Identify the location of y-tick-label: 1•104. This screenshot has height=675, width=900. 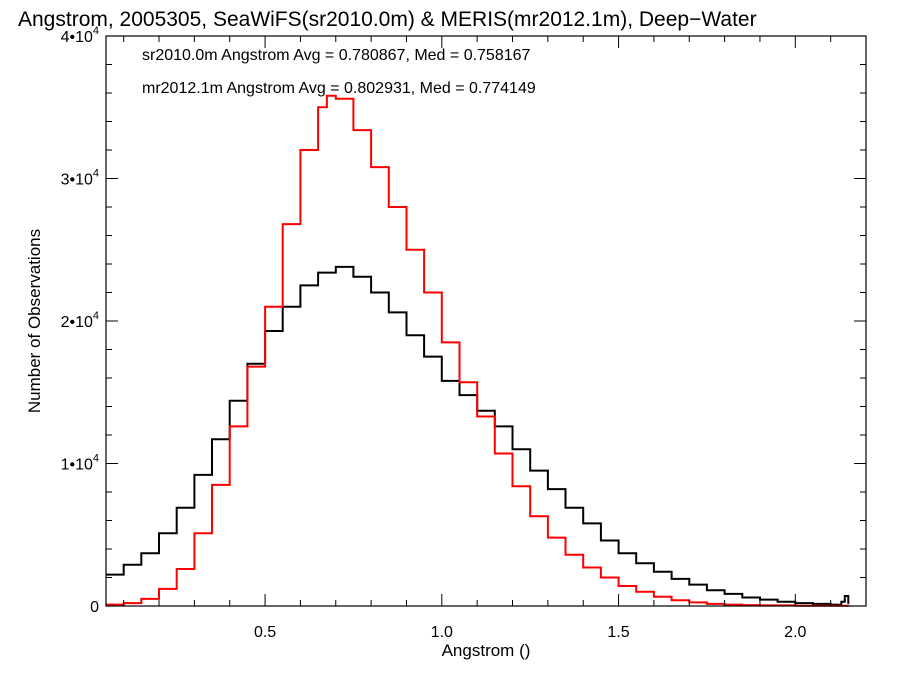
(80, 463).